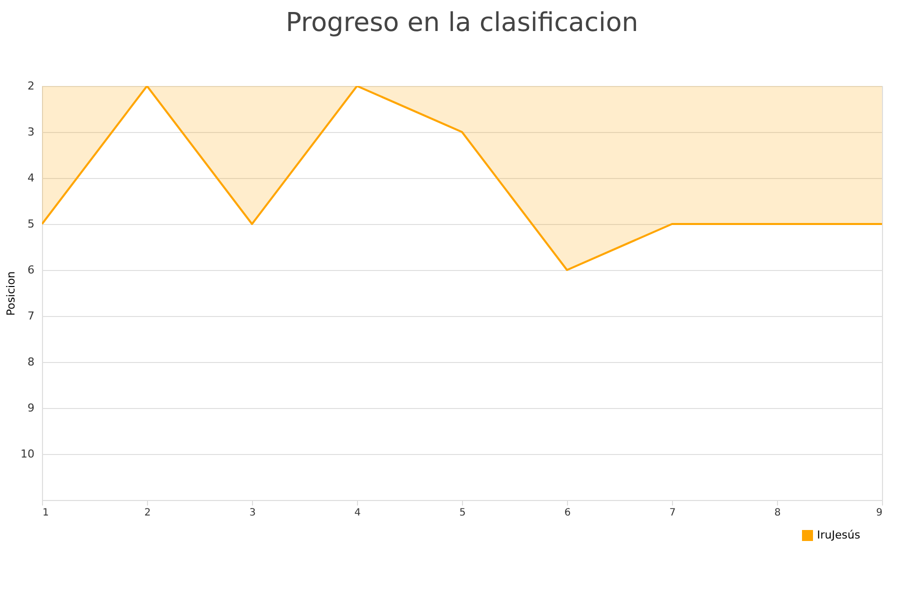 This screenshot has height=600, width=900. Describe the element at coordinates (777, 513) in the screenshot. I see `x-tick-label: 8` at that location.